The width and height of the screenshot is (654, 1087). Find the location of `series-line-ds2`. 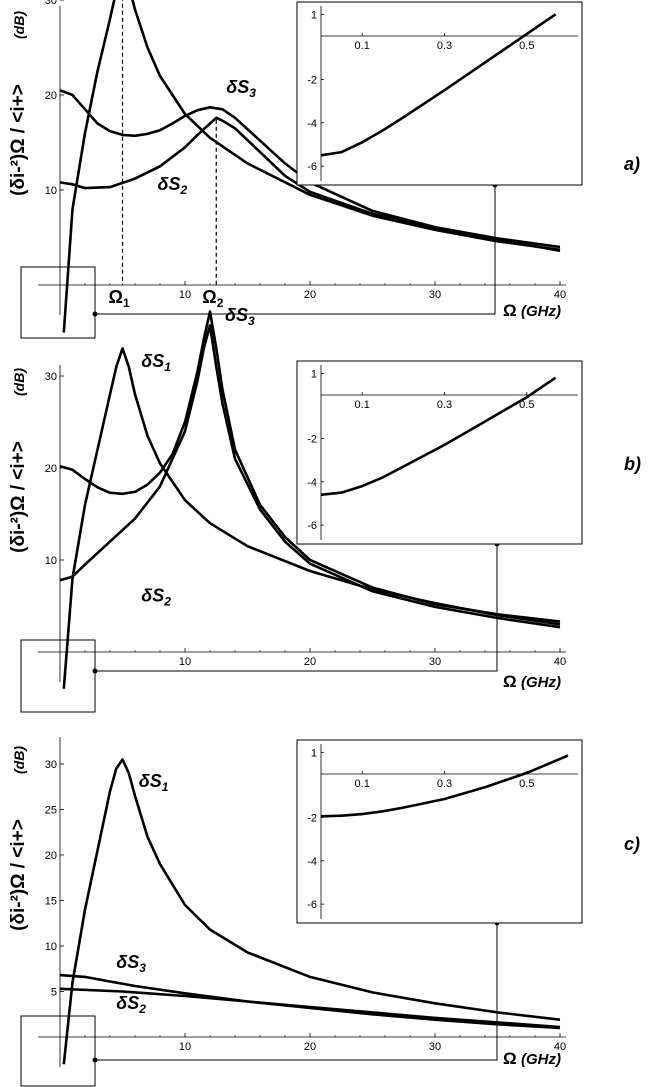

series-line-ds2 is located at coordinates (310, 184).